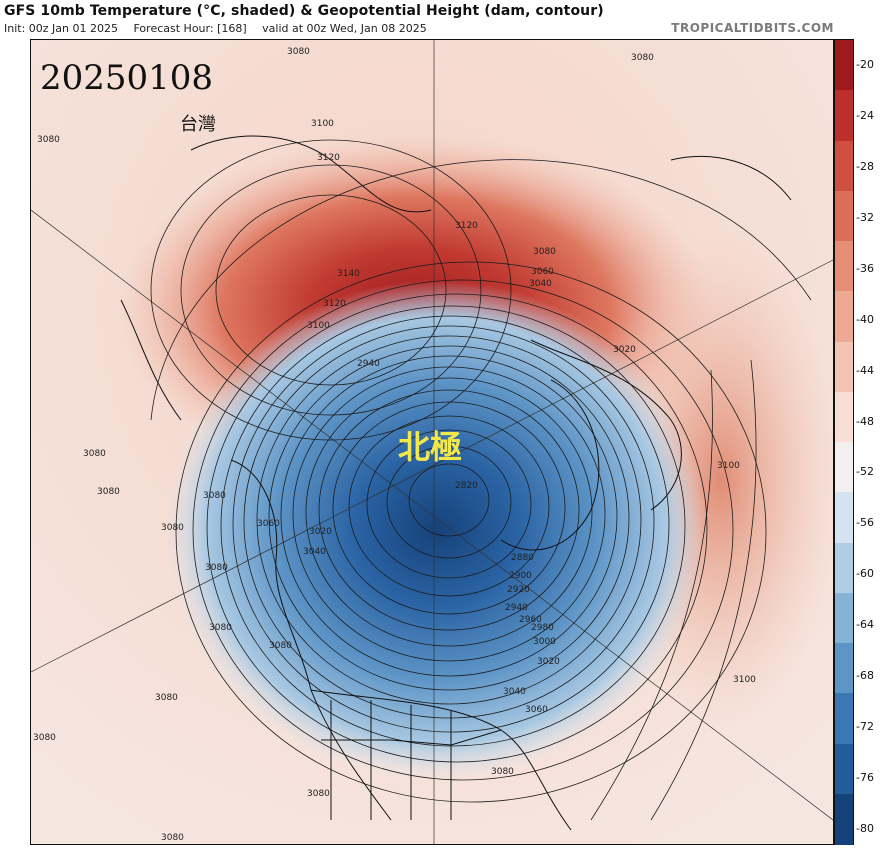 This screenshot has height=859, width=880. Describe the element at coordinates (865, 523) in the screenshot. I see `colorbar-tick-label: -56` at that location.